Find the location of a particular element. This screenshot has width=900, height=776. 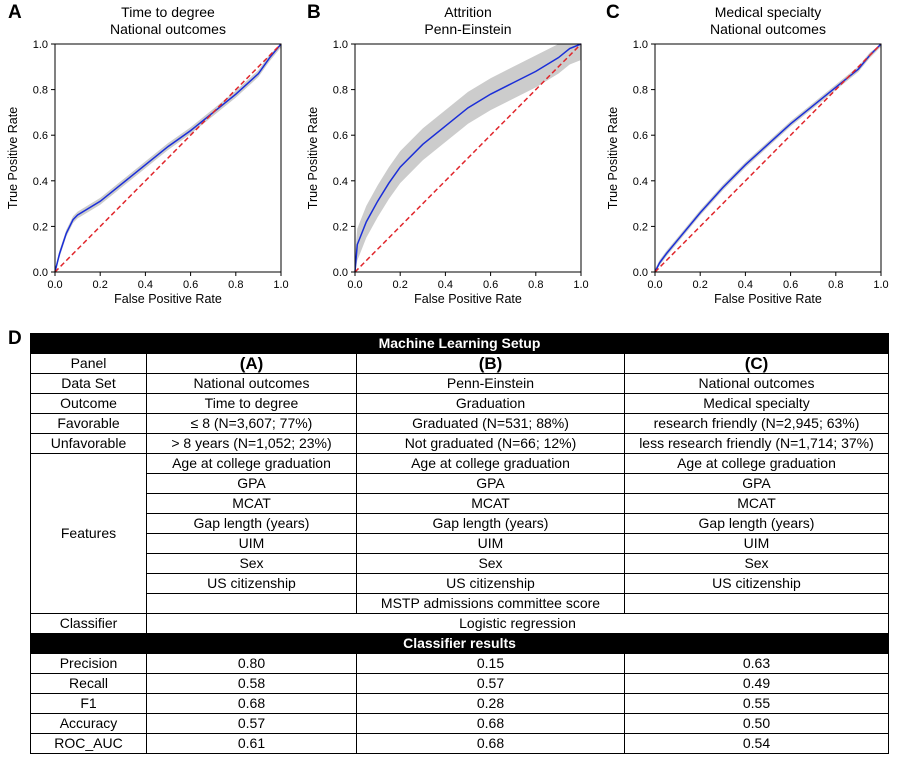

metric-value: 0.58 is located at coordinates (251, 683).